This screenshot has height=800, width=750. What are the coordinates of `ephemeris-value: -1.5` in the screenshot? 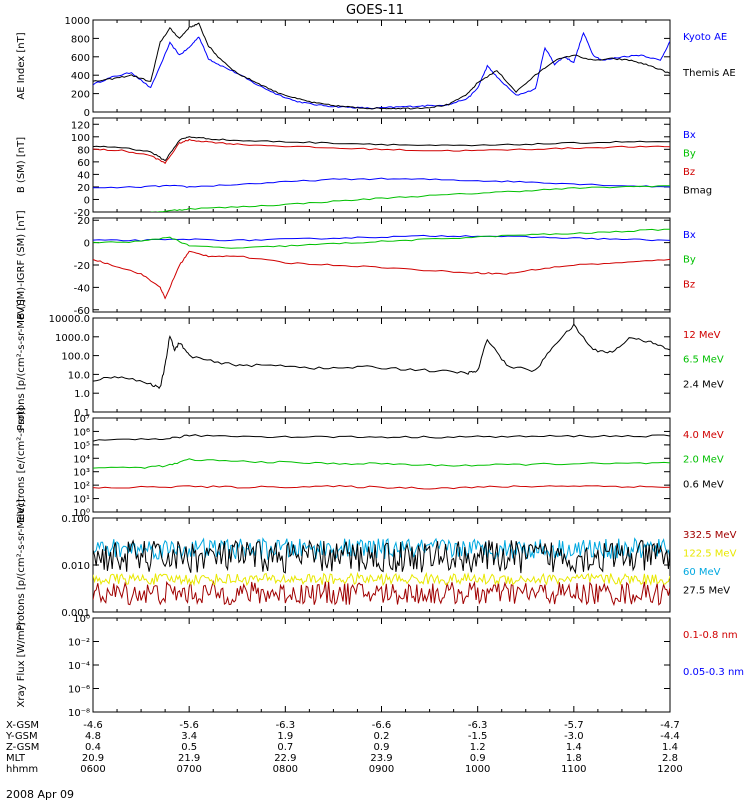 It's located at (478, 736).